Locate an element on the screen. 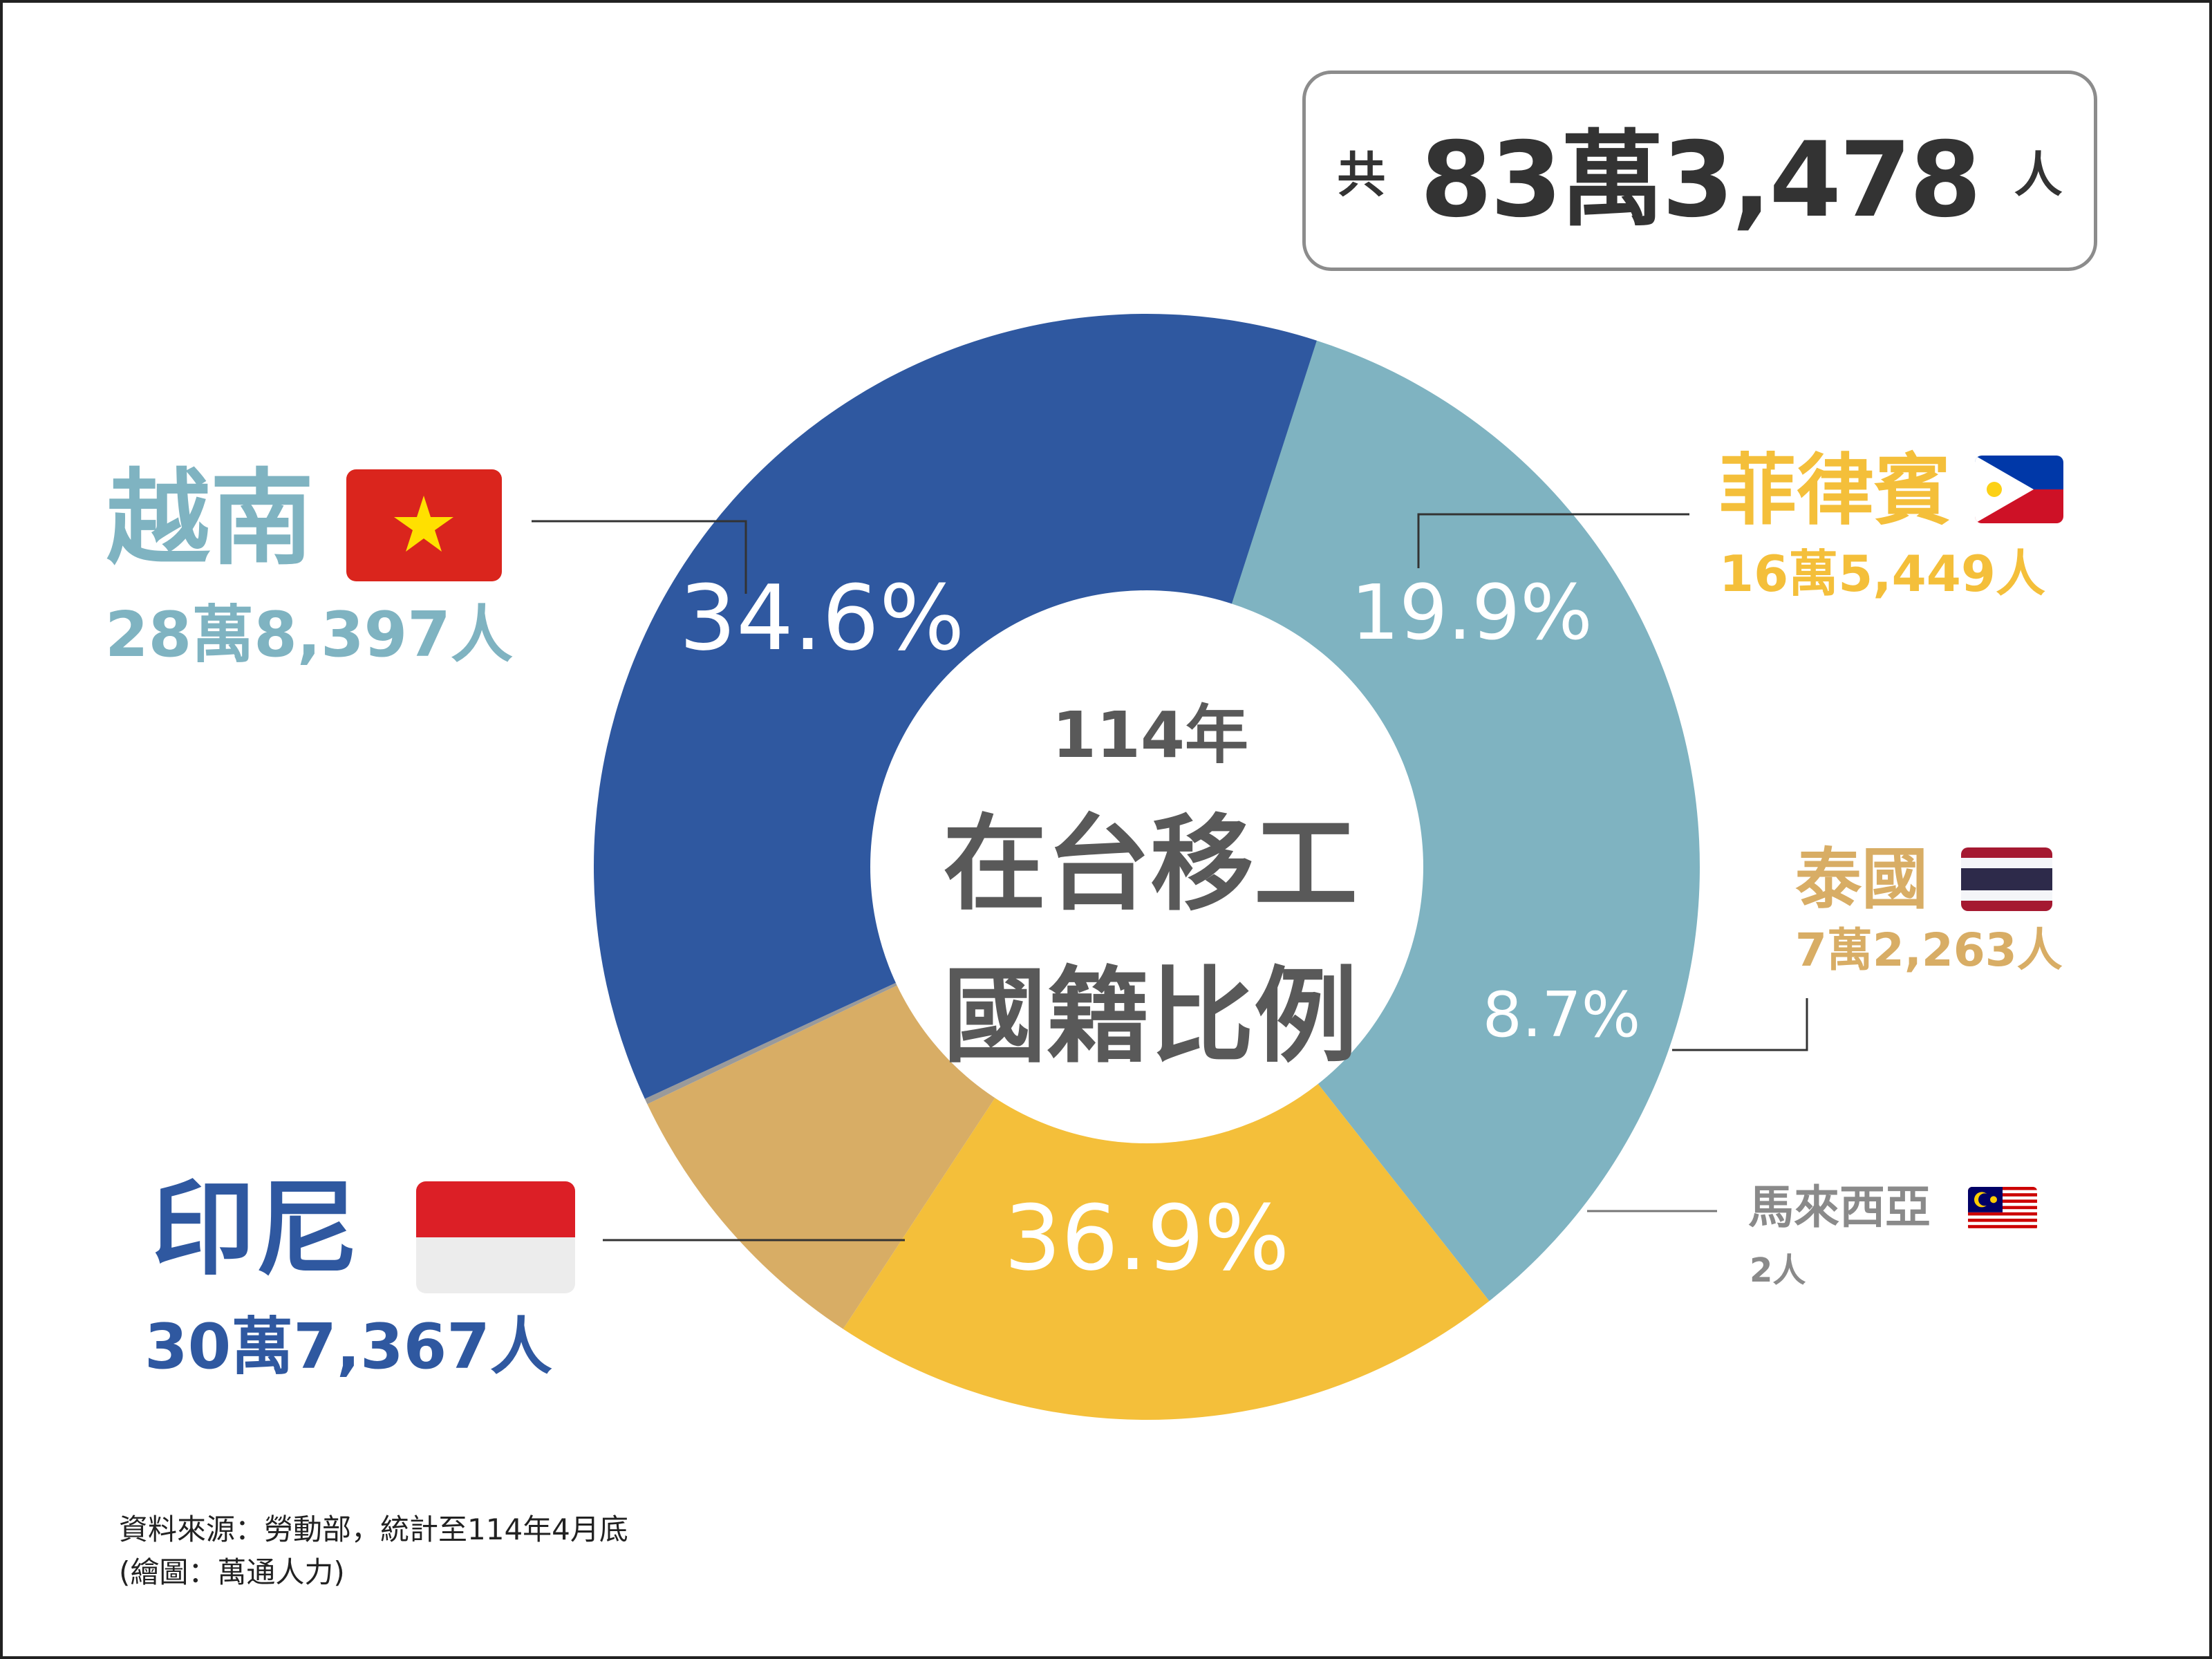  center-title-line2: 國籍比例 is located at coordinates (1150, 1017).